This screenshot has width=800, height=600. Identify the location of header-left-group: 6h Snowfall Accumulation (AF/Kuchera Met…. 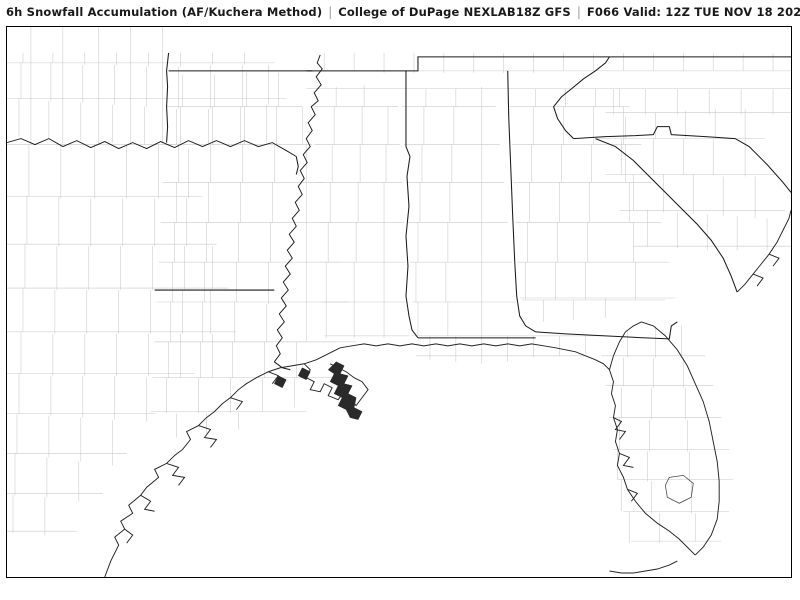
(261, 12).